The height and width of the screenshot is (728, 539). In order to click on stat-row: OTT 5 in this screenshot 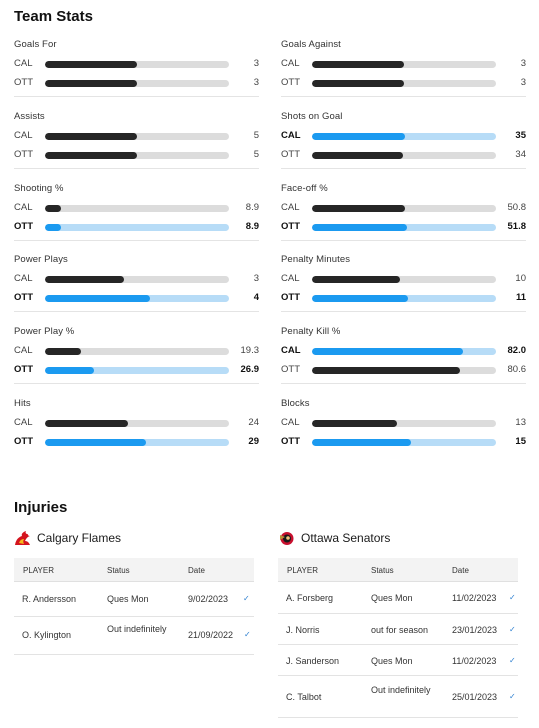, I will do `click(136, 155)`.